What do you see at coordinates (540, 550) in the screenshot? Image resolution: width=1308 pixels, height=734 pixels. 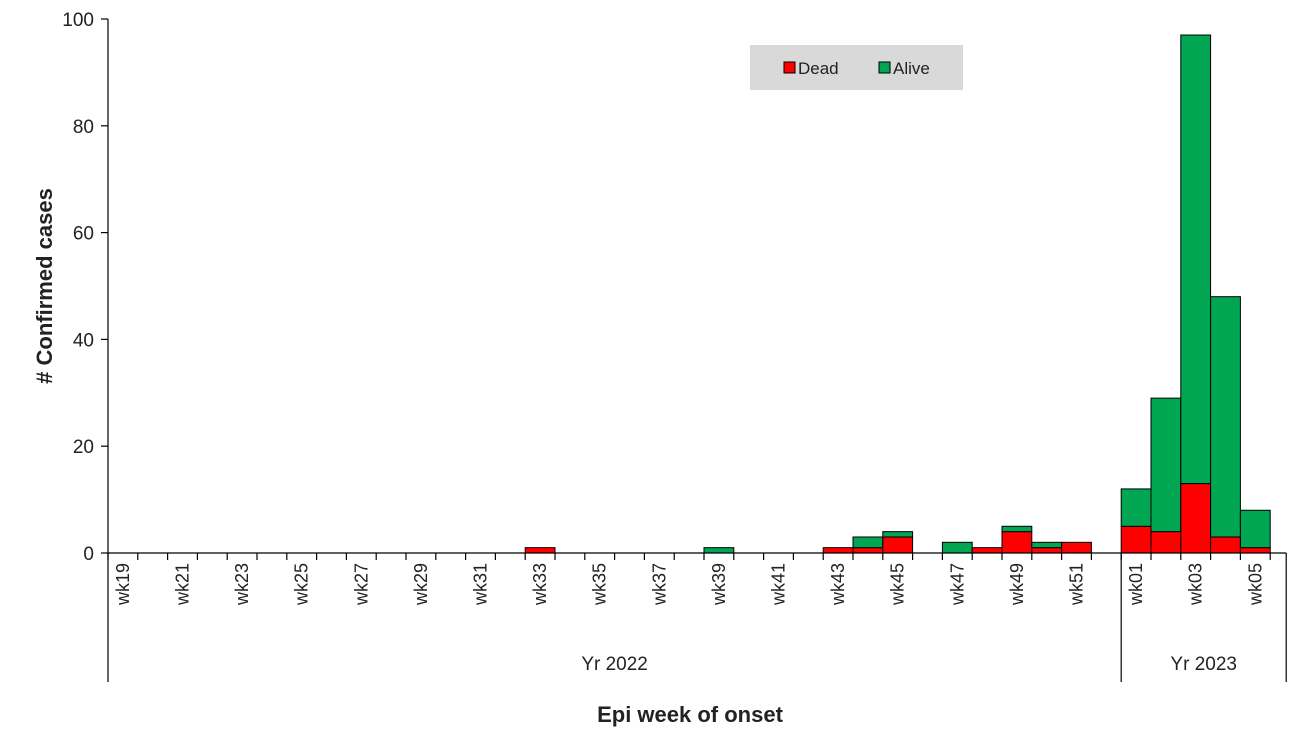 I see `bar-dead-wk33` at bounding box center [540, 550].